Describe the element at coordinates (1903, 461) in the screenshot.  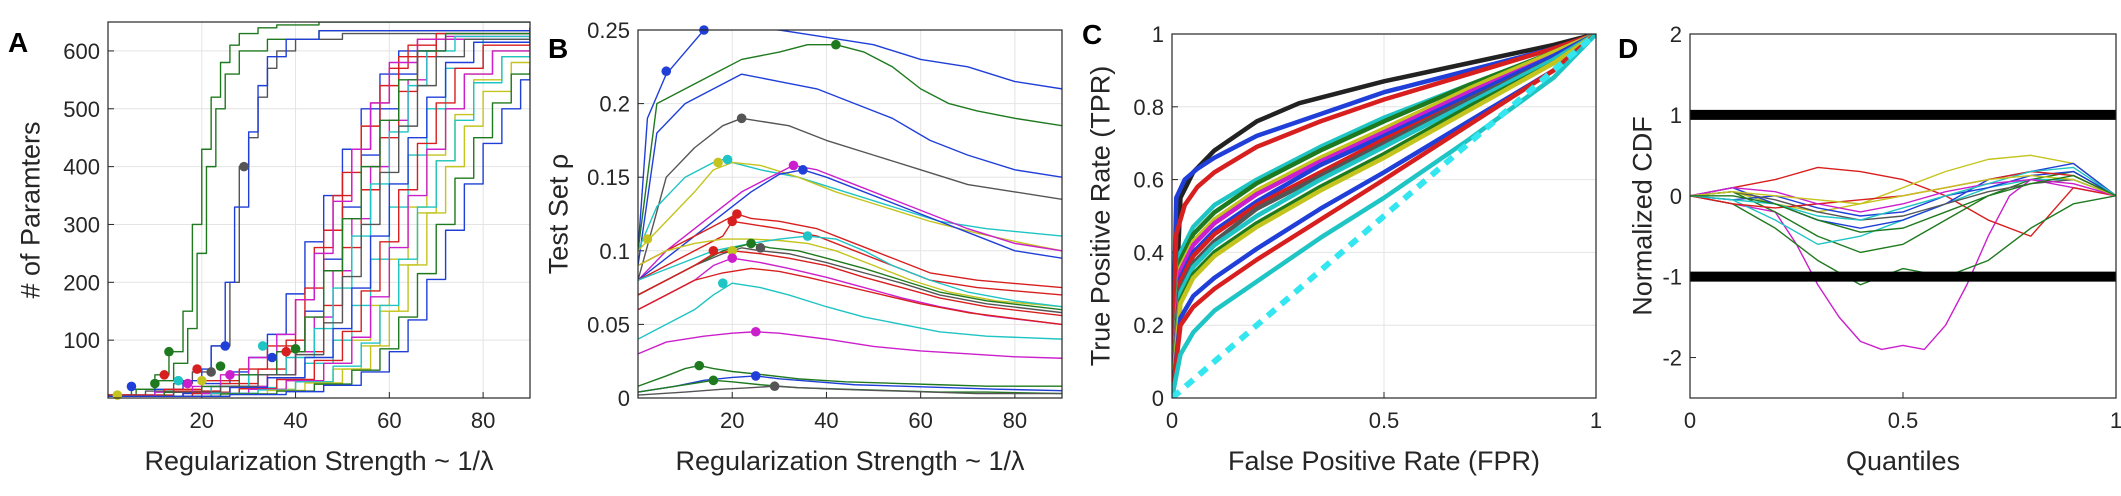
I see `panel-d-xlabel: Quantiles` at that location.